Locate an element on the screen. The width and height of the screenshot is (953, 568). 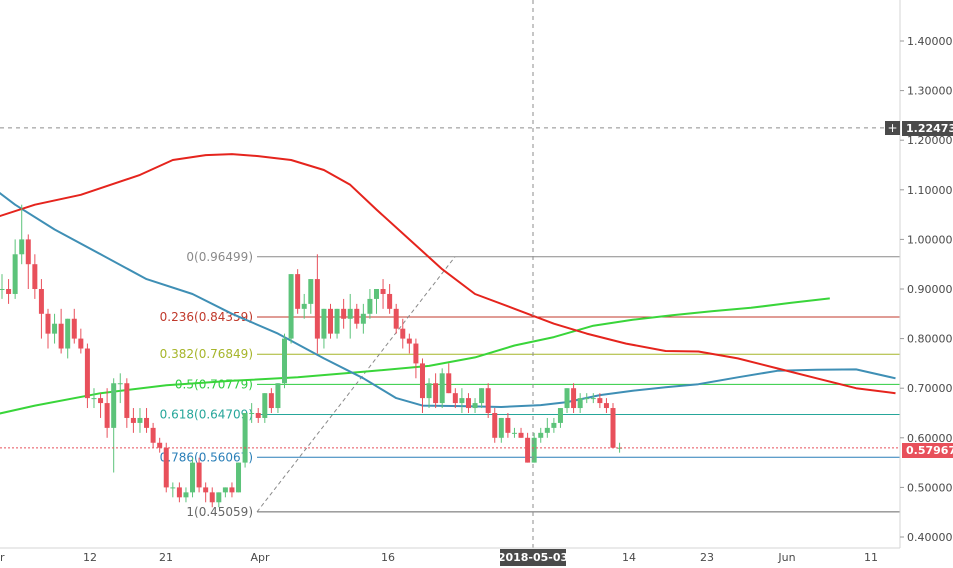
price-axis-background is located at coordinates (926, 274).